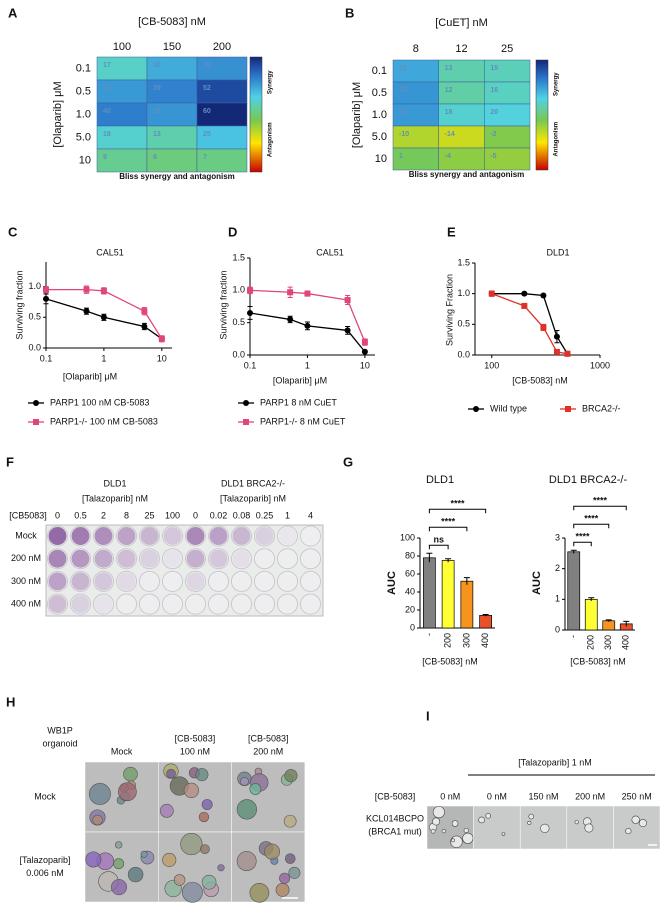 The height and width of the screenshot is (910, 661). I want to click on x-tick-label: 1, so click(307, 365).